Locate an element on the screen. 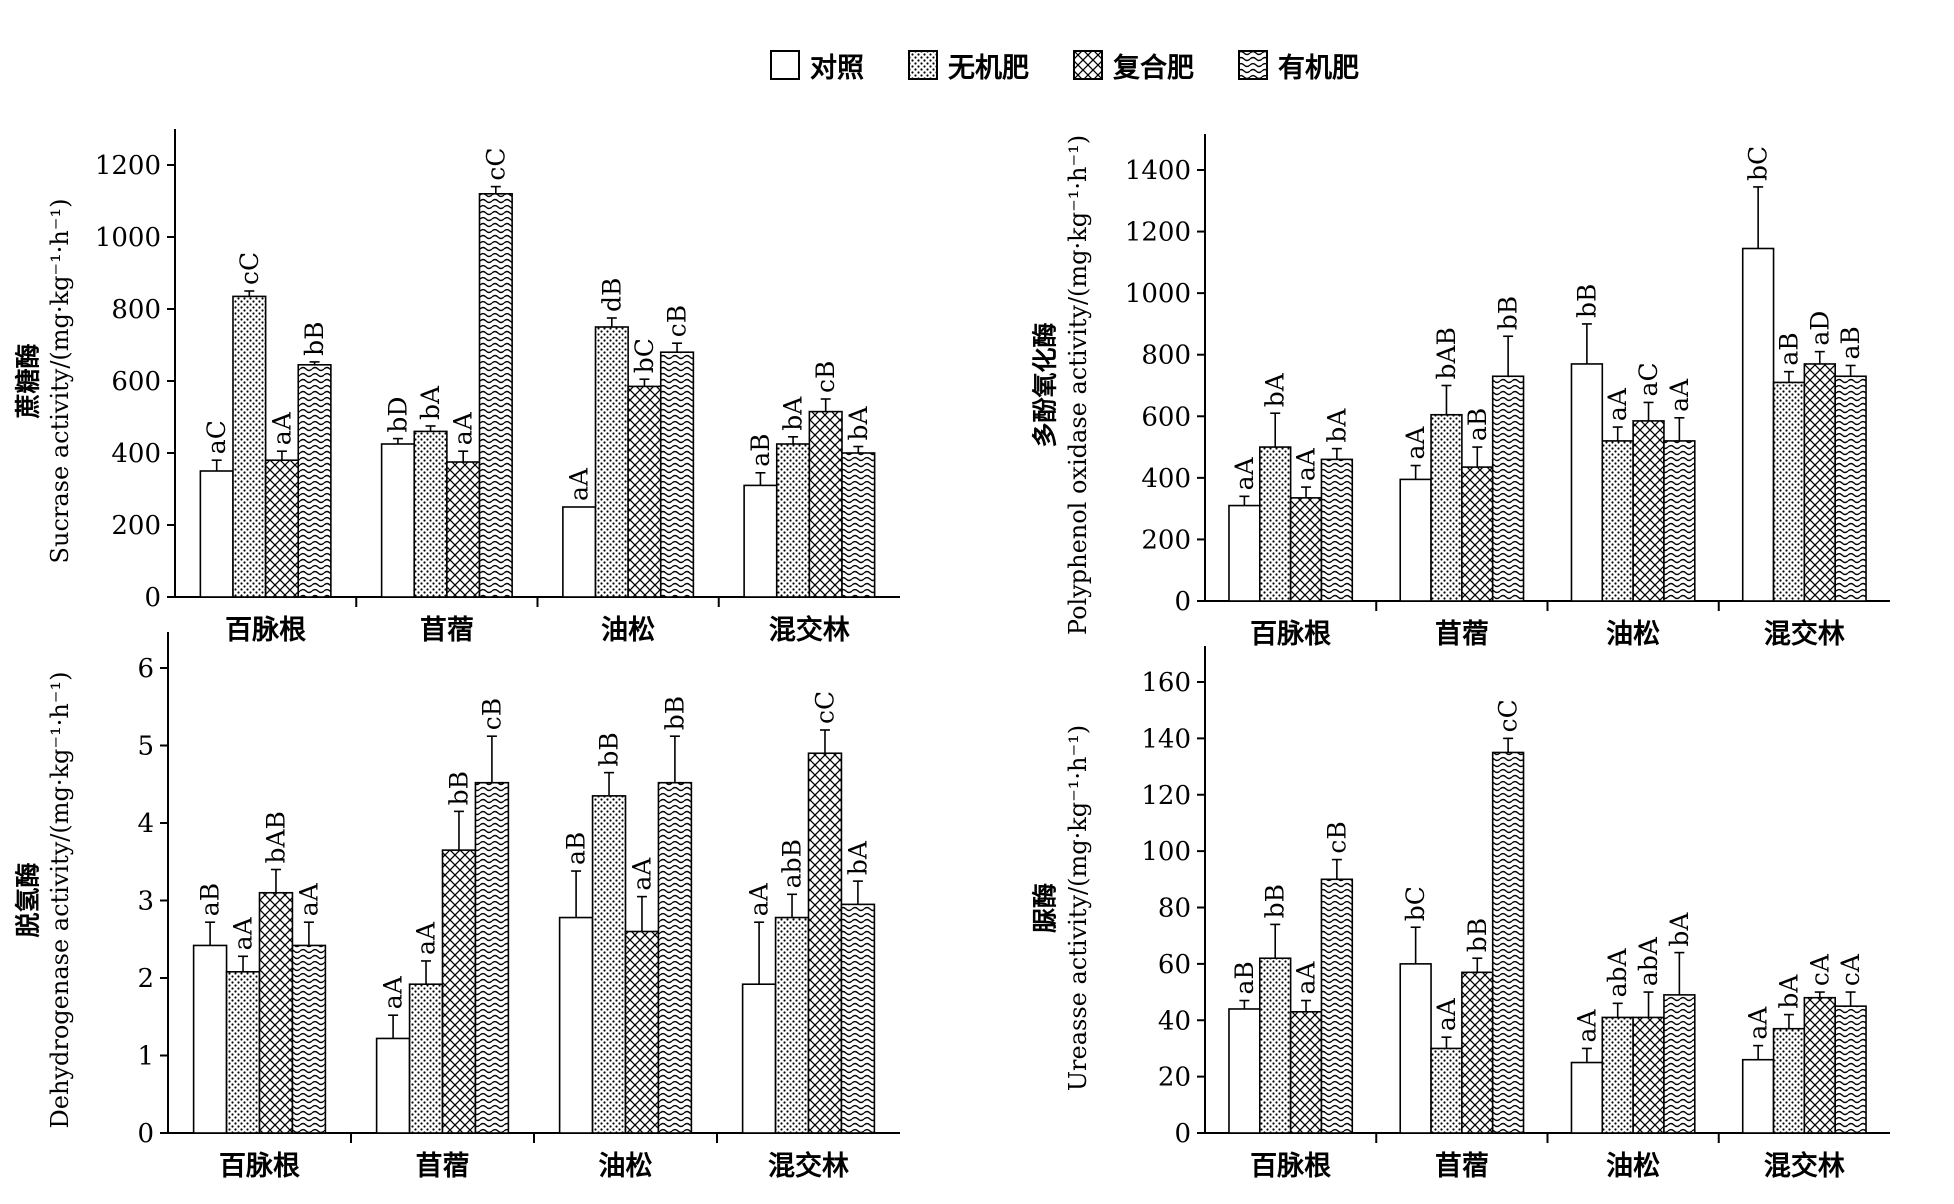 The width and height of the screenshot is (1954, 1204). legend: 对照 无机肥 复合肥 有机肥 is located at coordinates (1077, 65).